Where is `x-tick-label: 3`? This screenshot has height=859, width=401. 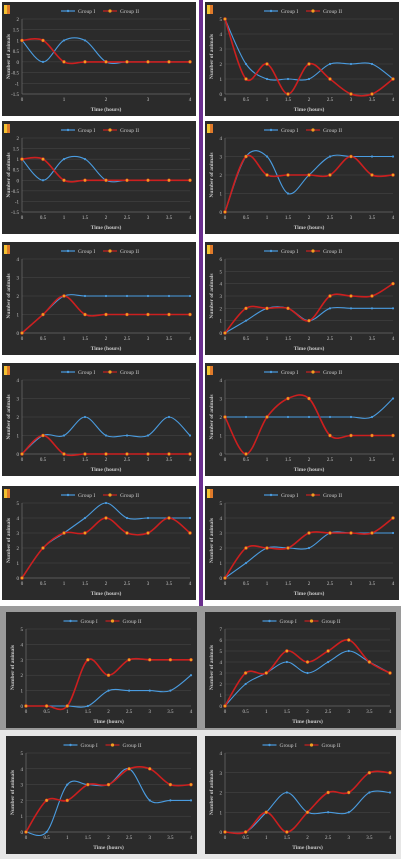
x-tick-label: 3 is located at coordinates (351, 100).